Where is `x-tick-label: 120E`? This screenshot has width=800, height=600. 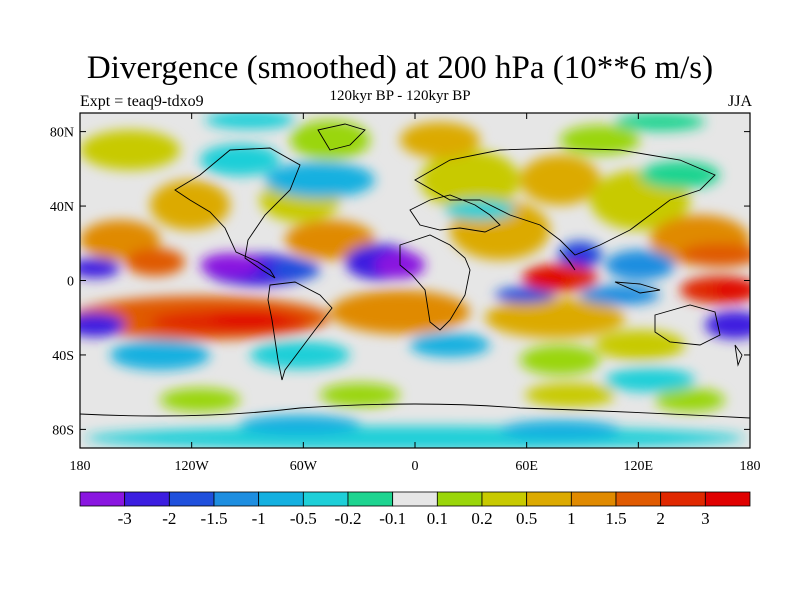
x-tick-label: 120E is located at coordinates (639, 466).